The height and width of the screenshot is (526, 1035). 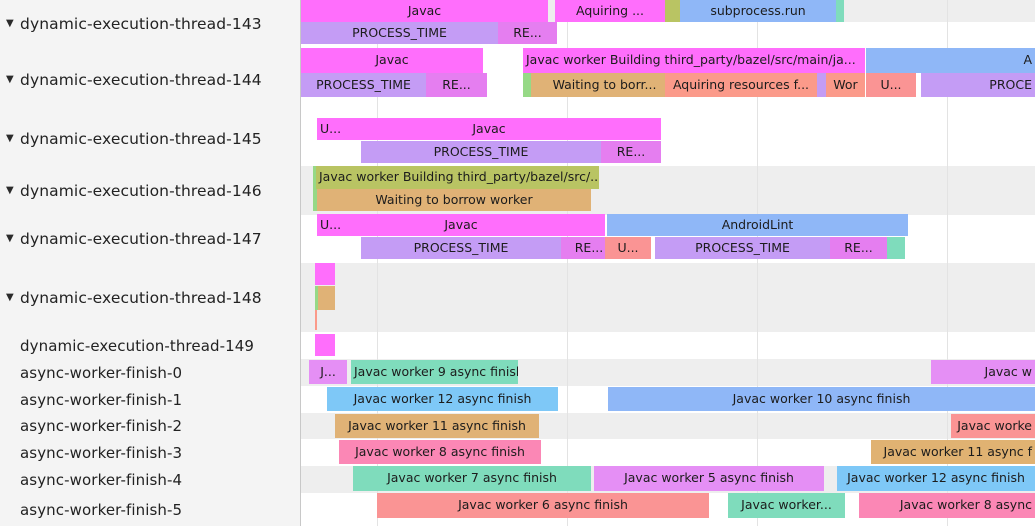 I want to click on track-label-row: ▼ dynamic-execution-thread-148, so click(x=150, y=297).